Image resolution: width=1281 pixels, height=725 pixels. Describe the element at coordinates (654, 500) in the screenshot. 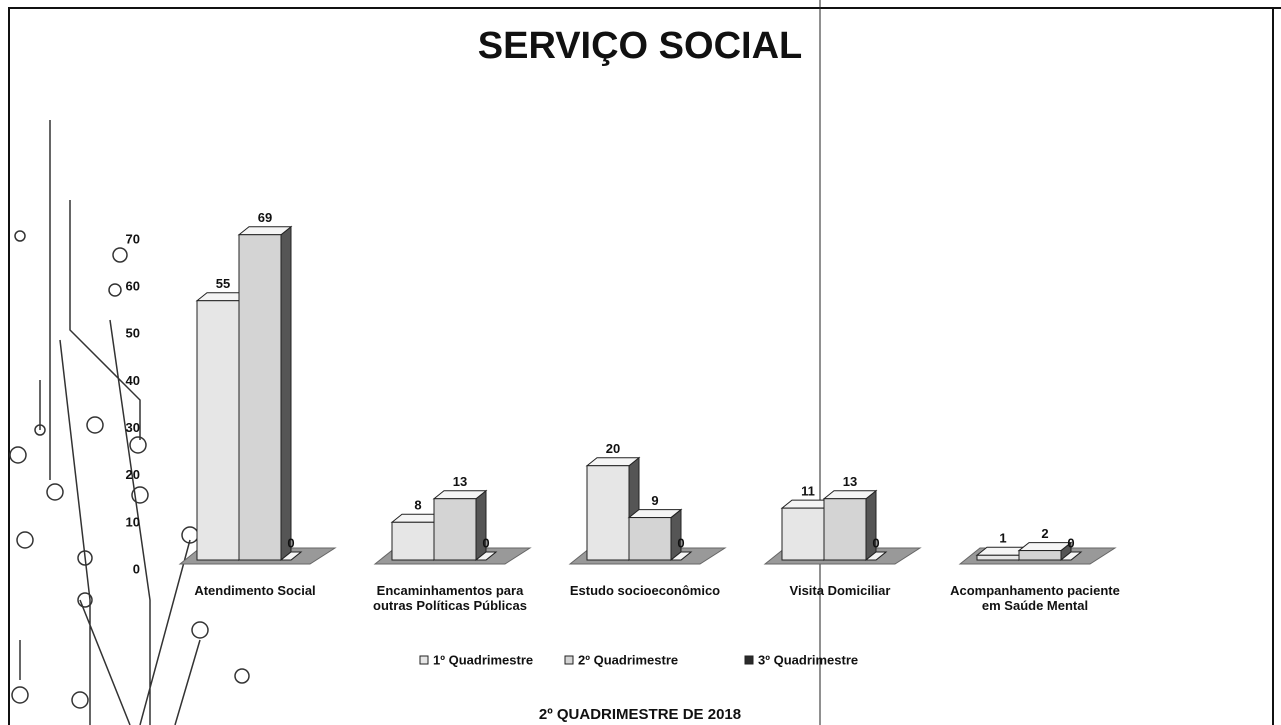

I see `data-label: 9` at that location.